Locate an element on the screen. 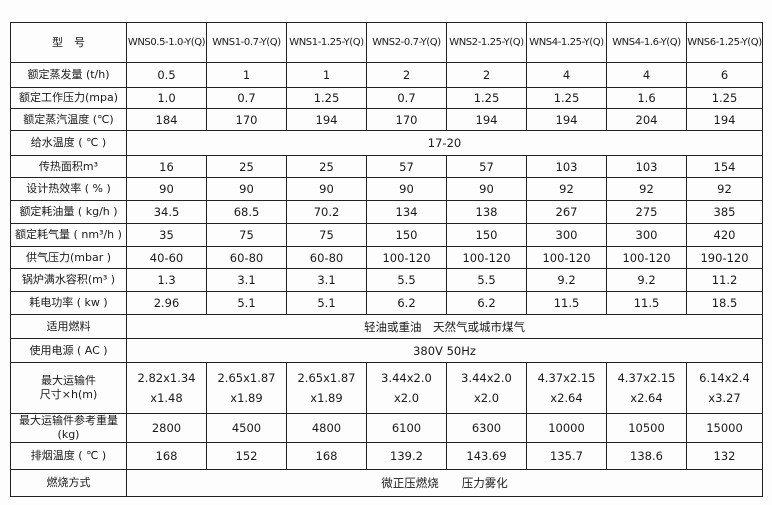 The width and height of the screenshot is (772, 505). model-header-label: 型 号 is located at coordinates (68, 42).